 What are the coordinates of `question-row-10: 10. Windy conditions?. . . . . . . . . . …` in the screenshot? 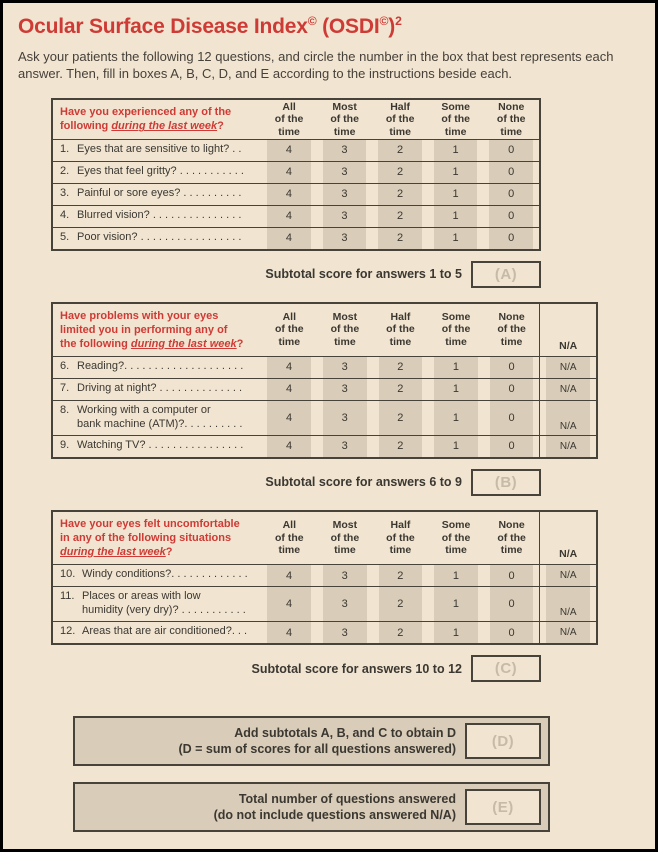 It's located at (324, 575).